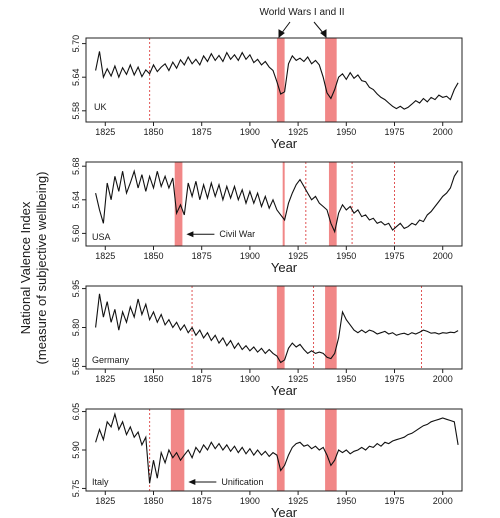 The image size is (500, 518). Describe the element at coordinates (202, 379) in the screenshot. I see `germany-x-tick-label-1875: 1875` at that location.